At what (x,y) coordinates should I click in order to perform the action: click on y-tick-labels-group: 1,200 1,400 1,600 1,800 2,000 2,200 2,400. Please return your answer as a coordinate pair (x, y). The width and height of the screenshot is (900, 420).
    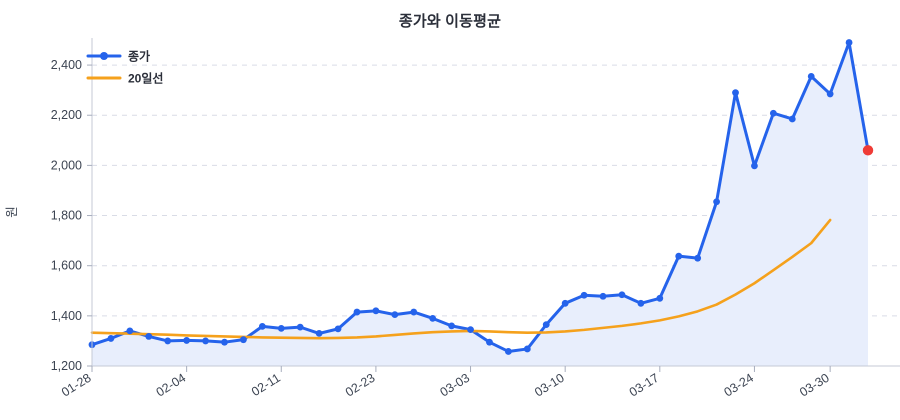
    Looking at the image, I should click on (71, 215).